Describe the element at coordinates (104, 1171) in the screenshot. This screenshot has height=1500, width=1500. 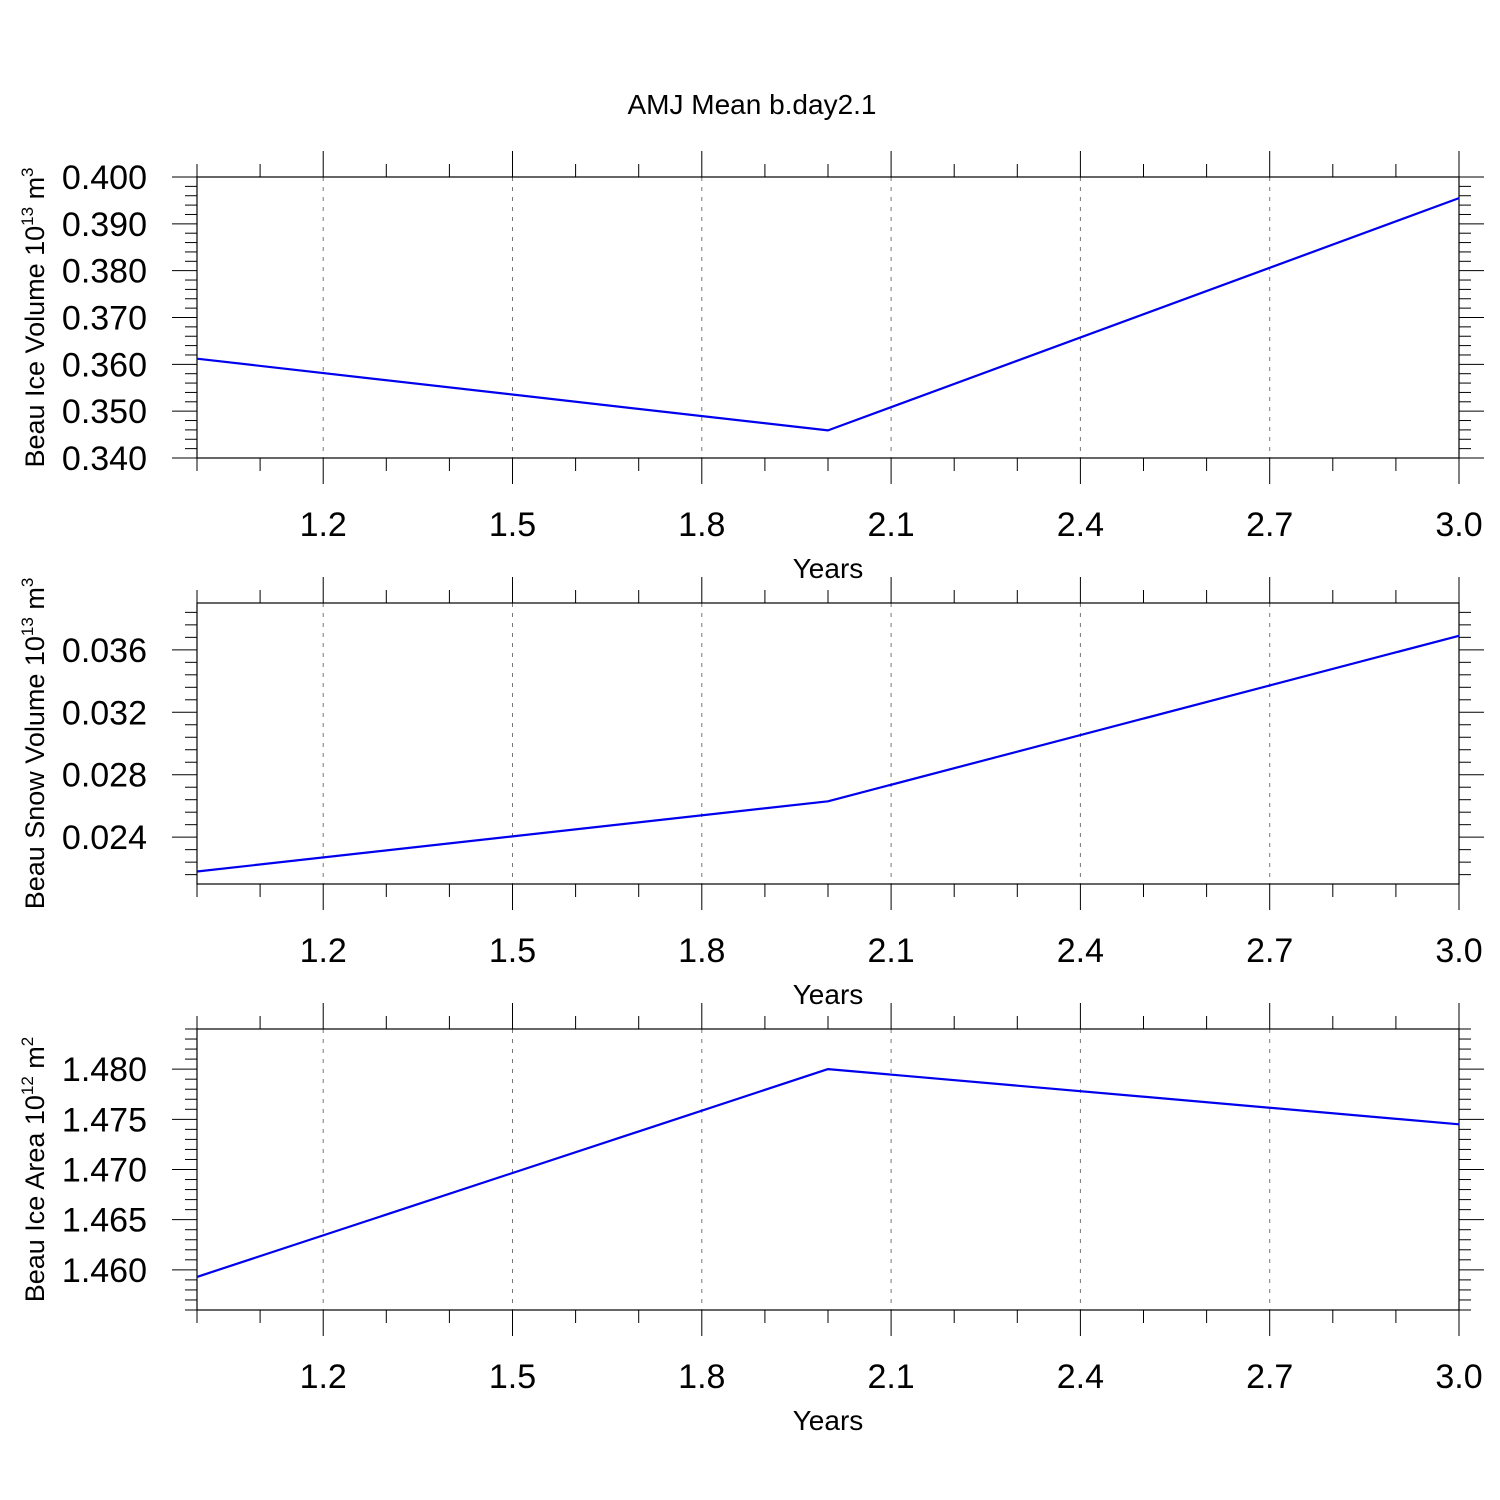
I see `y-tick-label: 1.470` at that location.